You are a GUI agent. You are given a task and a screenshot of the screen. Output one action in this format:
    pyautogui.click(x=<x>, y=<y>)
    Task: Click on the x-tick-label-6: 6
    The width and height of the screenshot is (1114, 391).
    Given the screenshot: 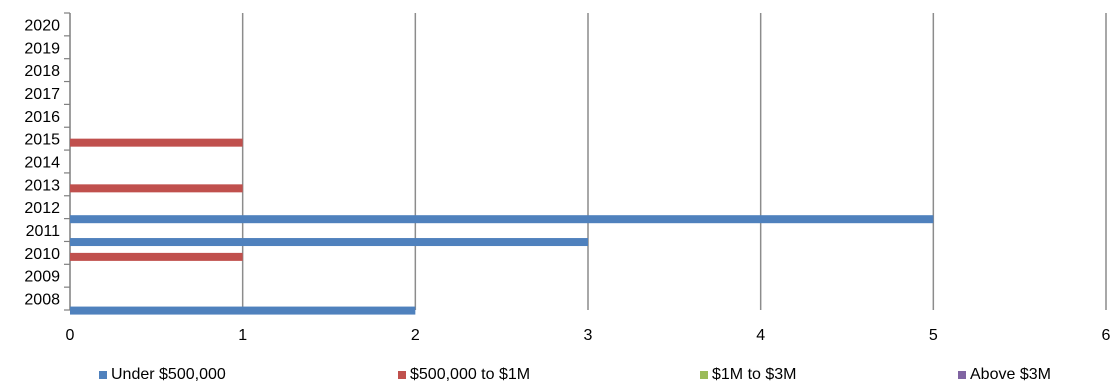 What is the action you would take?
    pyautogui.click(x=1106, y=335)
    